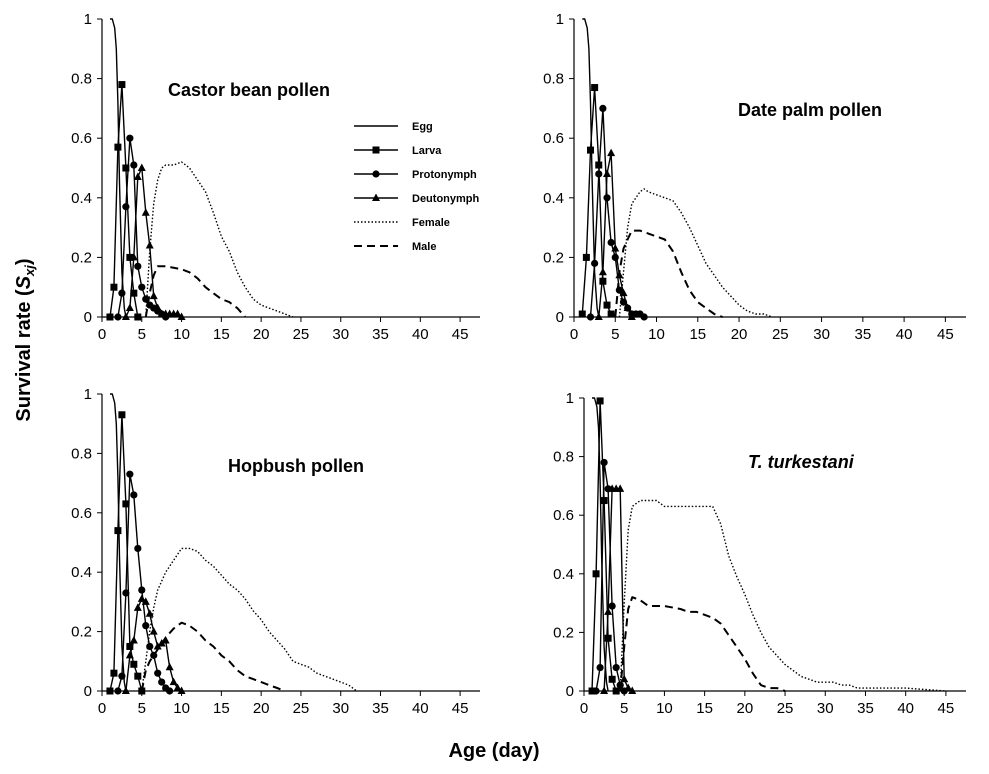 The width and height of the screenshot is (989, 774). I want to click on svg-text: Survival rate (Sxj), so click(25, 339).